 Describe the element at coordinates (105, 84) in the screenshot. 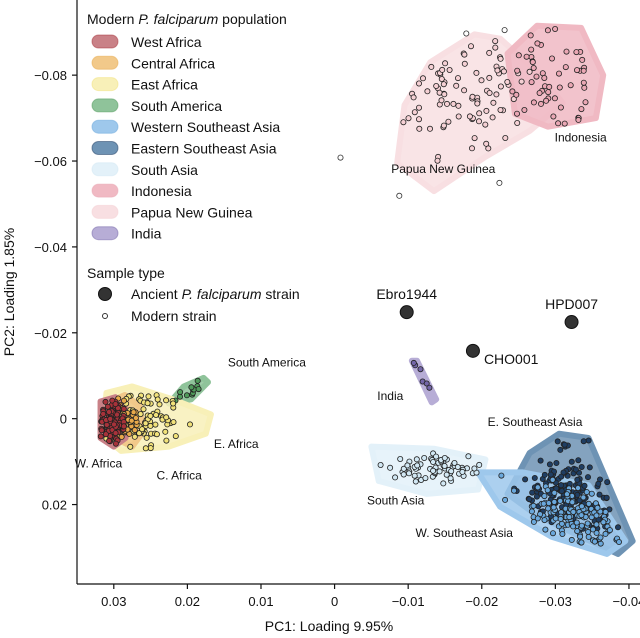

I see `legend-swatch-east-africa` at that location.